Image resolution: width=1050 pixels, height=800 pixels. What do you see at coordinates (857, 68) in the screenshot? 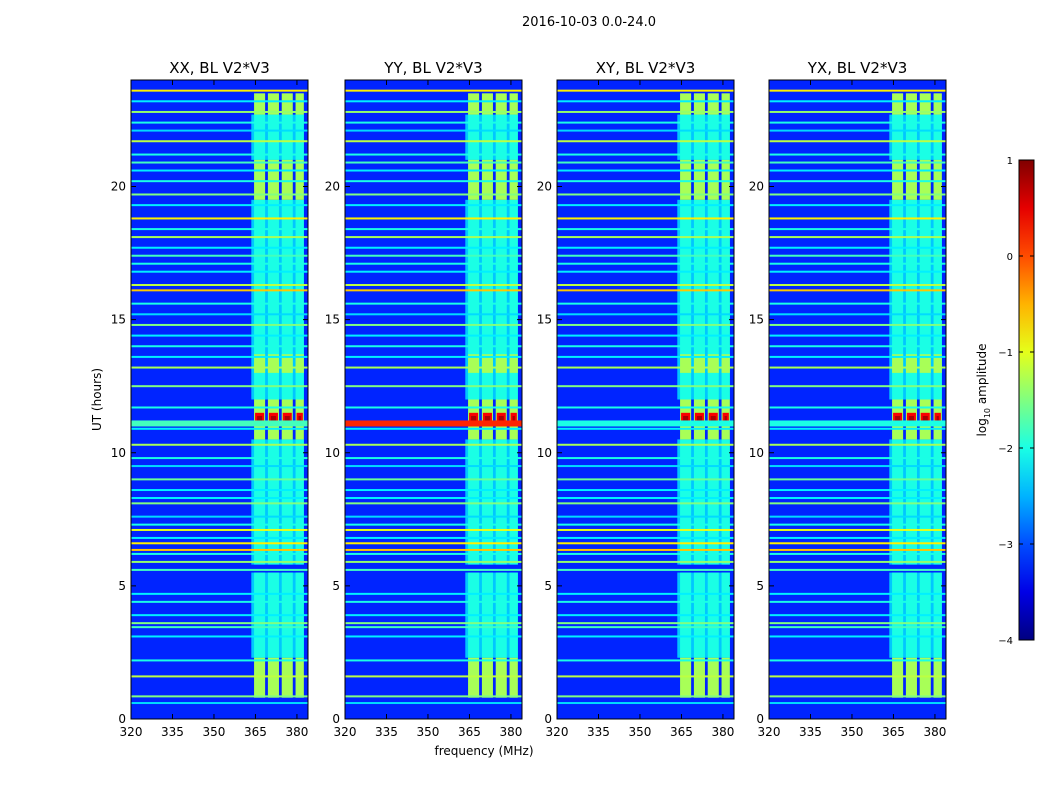
I see `panel-title: YX, BL V2*V3` at bounding box center [857, 68].